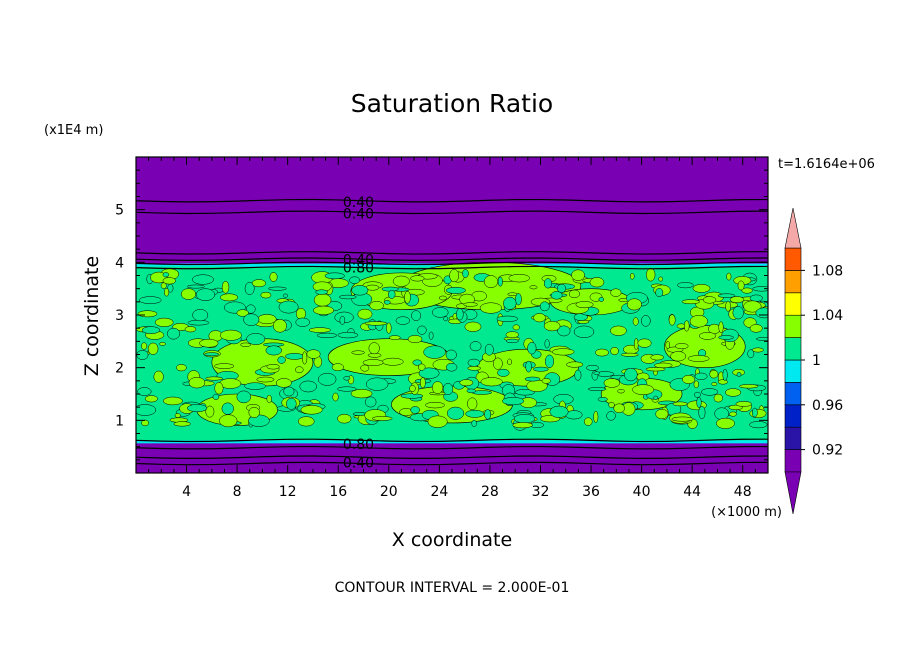 This screenshot has width=904, height=654. I want to click on contour-label: 0.80, so click(358, 269).